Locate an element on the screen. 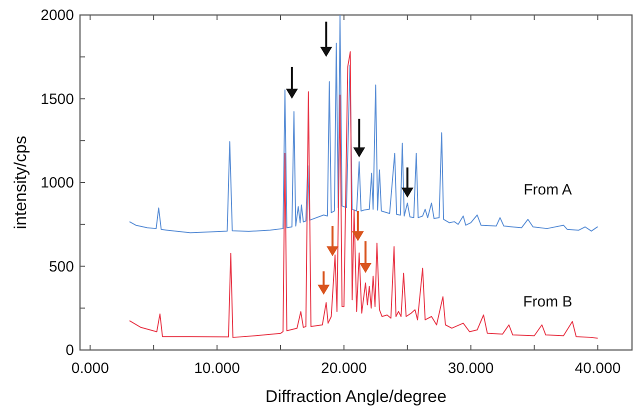 This screenshot has width=639, height=414. y-tick-label: 0 is located at coordinates (70, 350).